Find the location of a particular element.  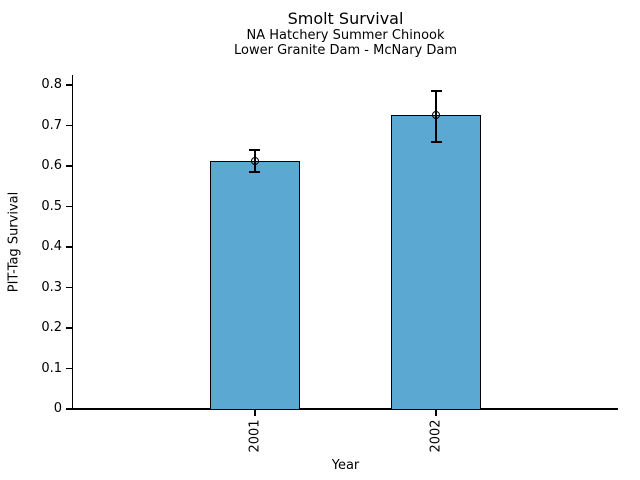

x-tick-label: 2002 is located at coordinates (436, 436).